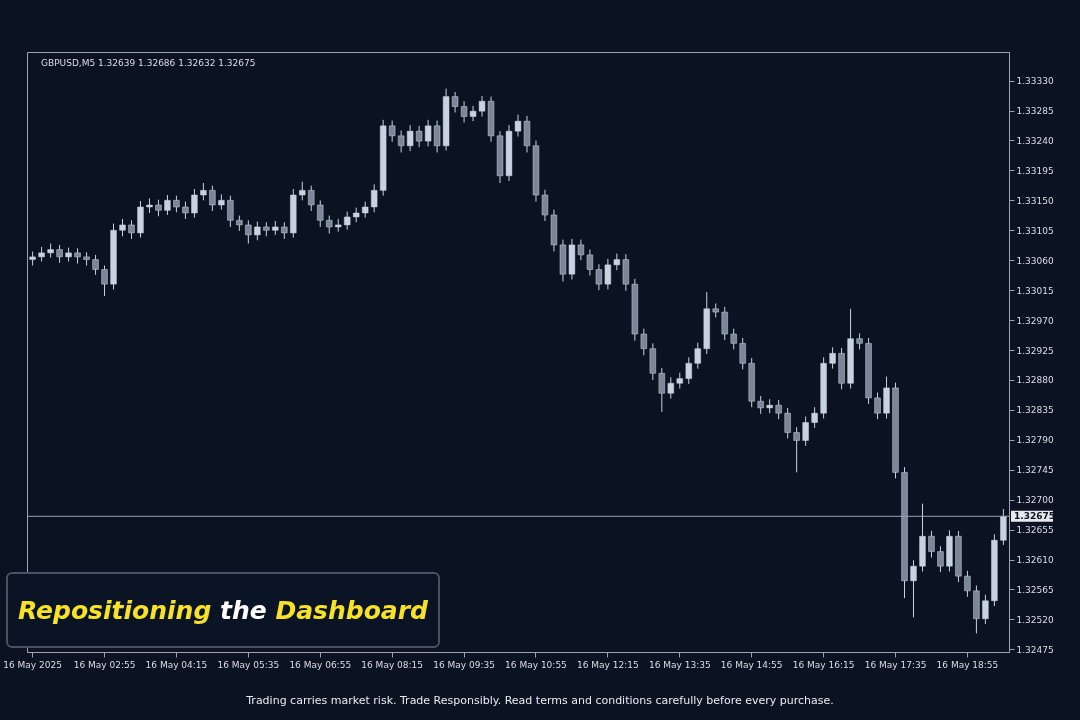 The height and width of the screenshot is (720, 1080). I want to click on x-tick-label: 16 May 10:55, so click(536, 664).